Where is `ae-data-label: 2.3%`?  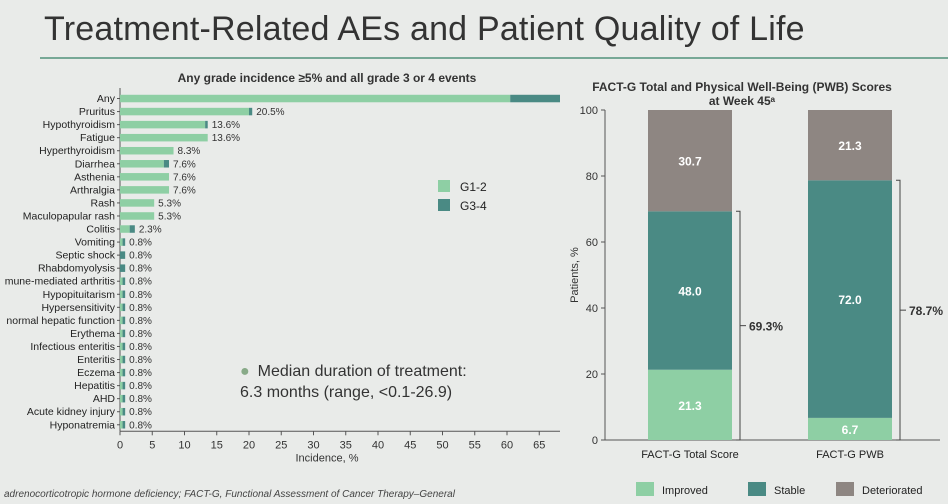 ae-data-label: 2.3% is located at coordinates (150, 230).